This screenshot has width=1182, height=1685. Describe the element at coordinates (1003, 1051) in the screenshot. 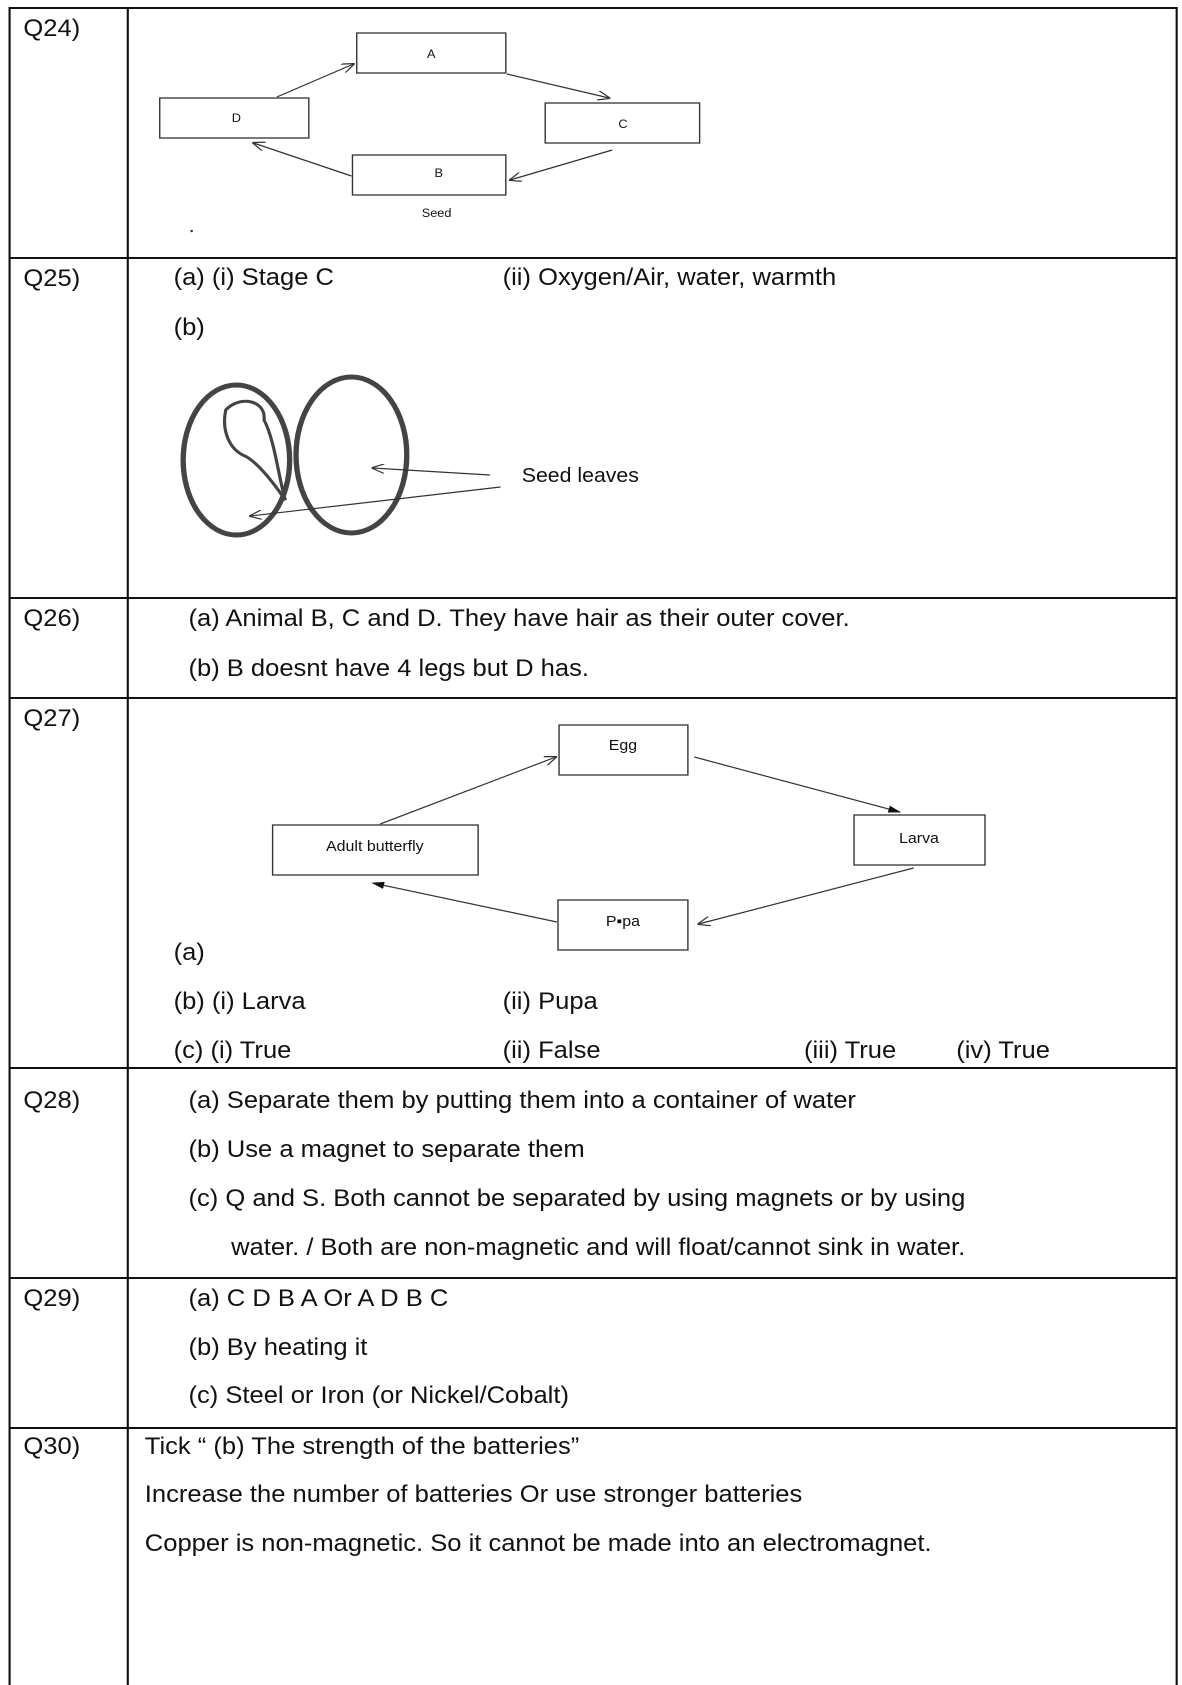

I see `answer-text: (iv) True` at that location.